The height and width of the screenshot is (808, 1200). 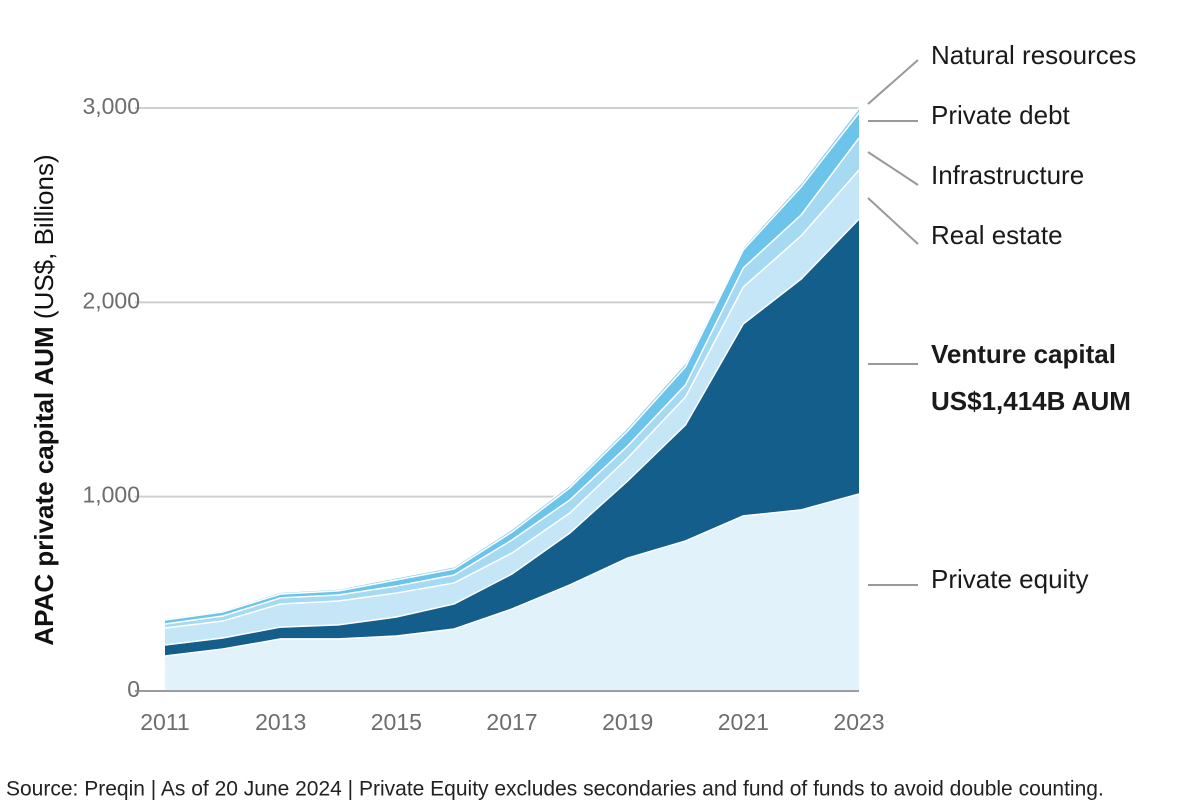 What do you see at coordinates (1023, 354) in the screenshot?
I see `legend-label: Venture capital` at bounding box center [1023, 354].